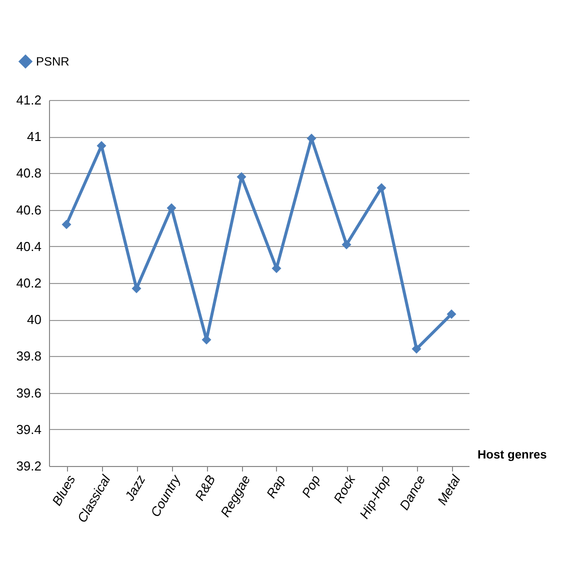 This screenshot has height=573, width=585. I want to click on y-tick-label: 40.8, so click(29, 173).